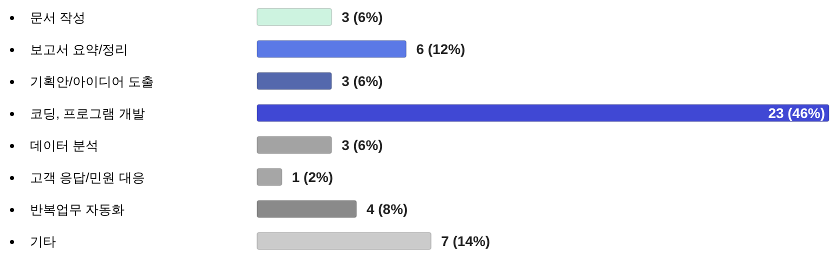 The width and height of the screenshot is (832, 265). What do you see at coordinates (87, 113) in the screenshot?
I see `y-tick-label: 코딩, 프로그램 개발` at bounding box center [87, 113].